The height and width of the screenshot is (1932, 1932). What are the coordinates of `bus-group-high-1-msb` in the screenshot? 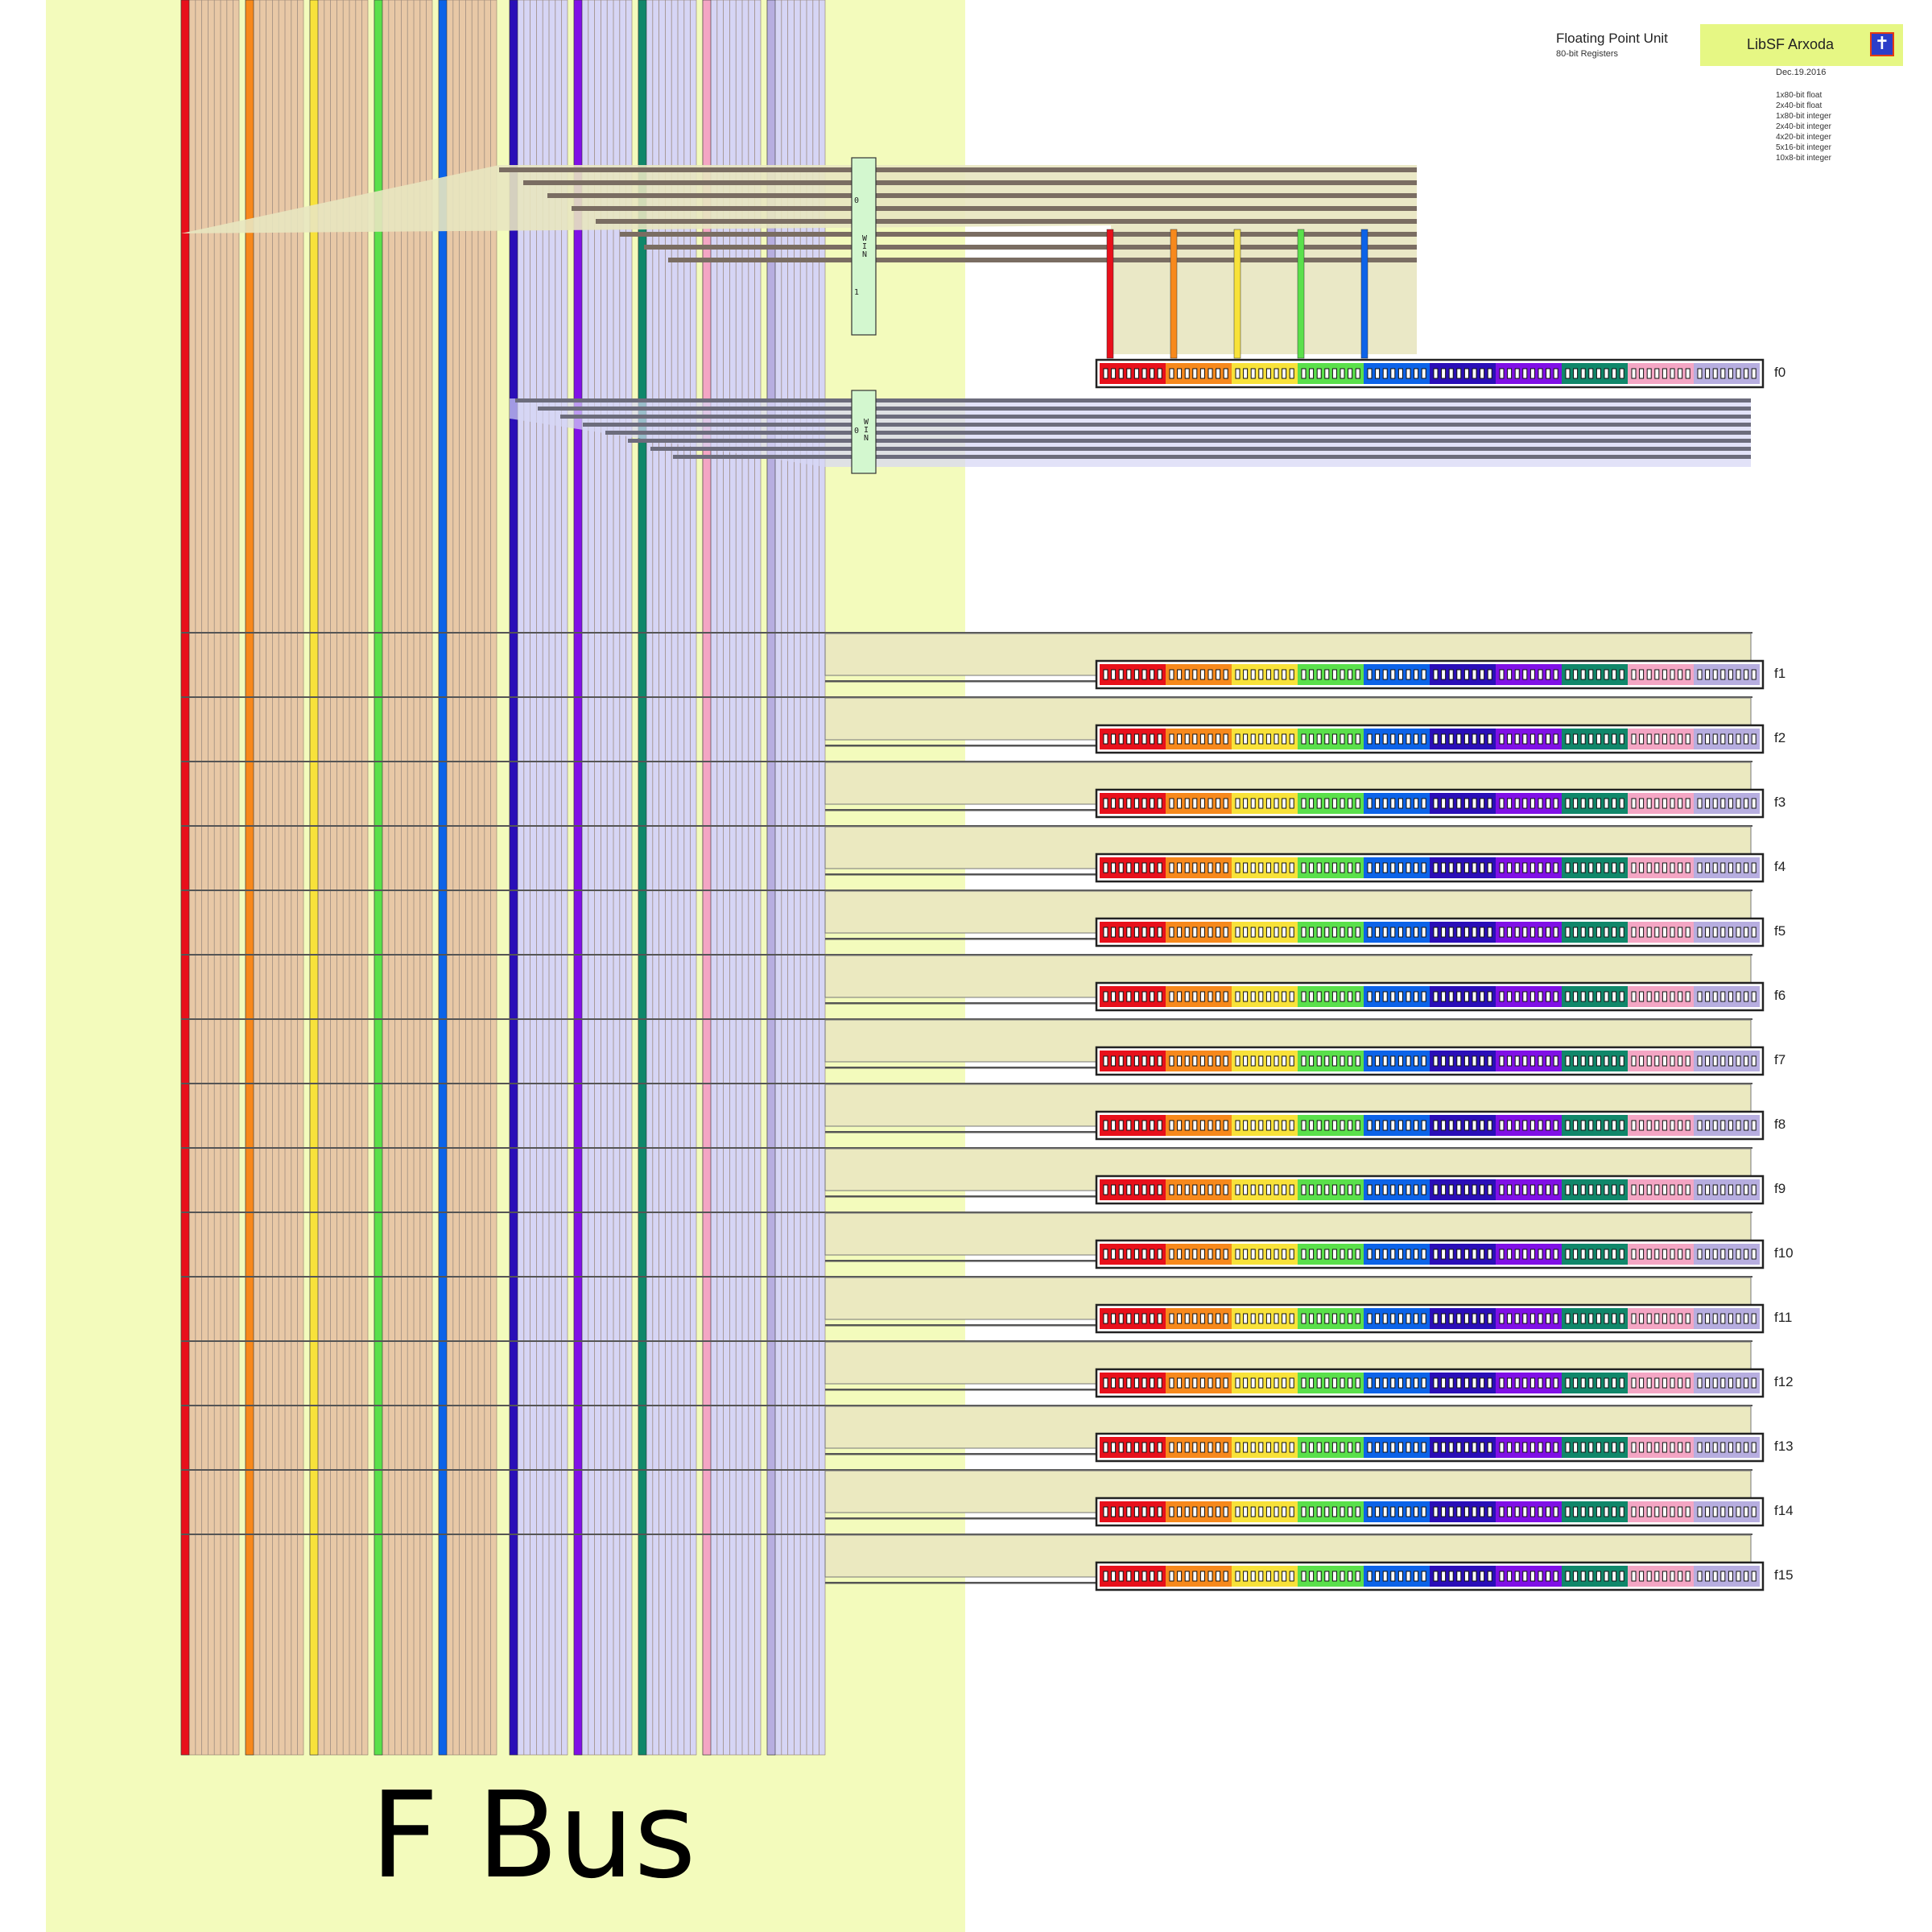 It's located at (578, 878).